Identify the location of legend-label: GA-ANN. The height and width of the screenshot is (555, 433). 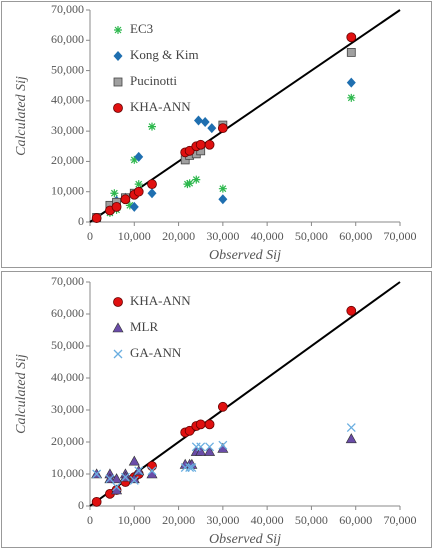
(156, 352).